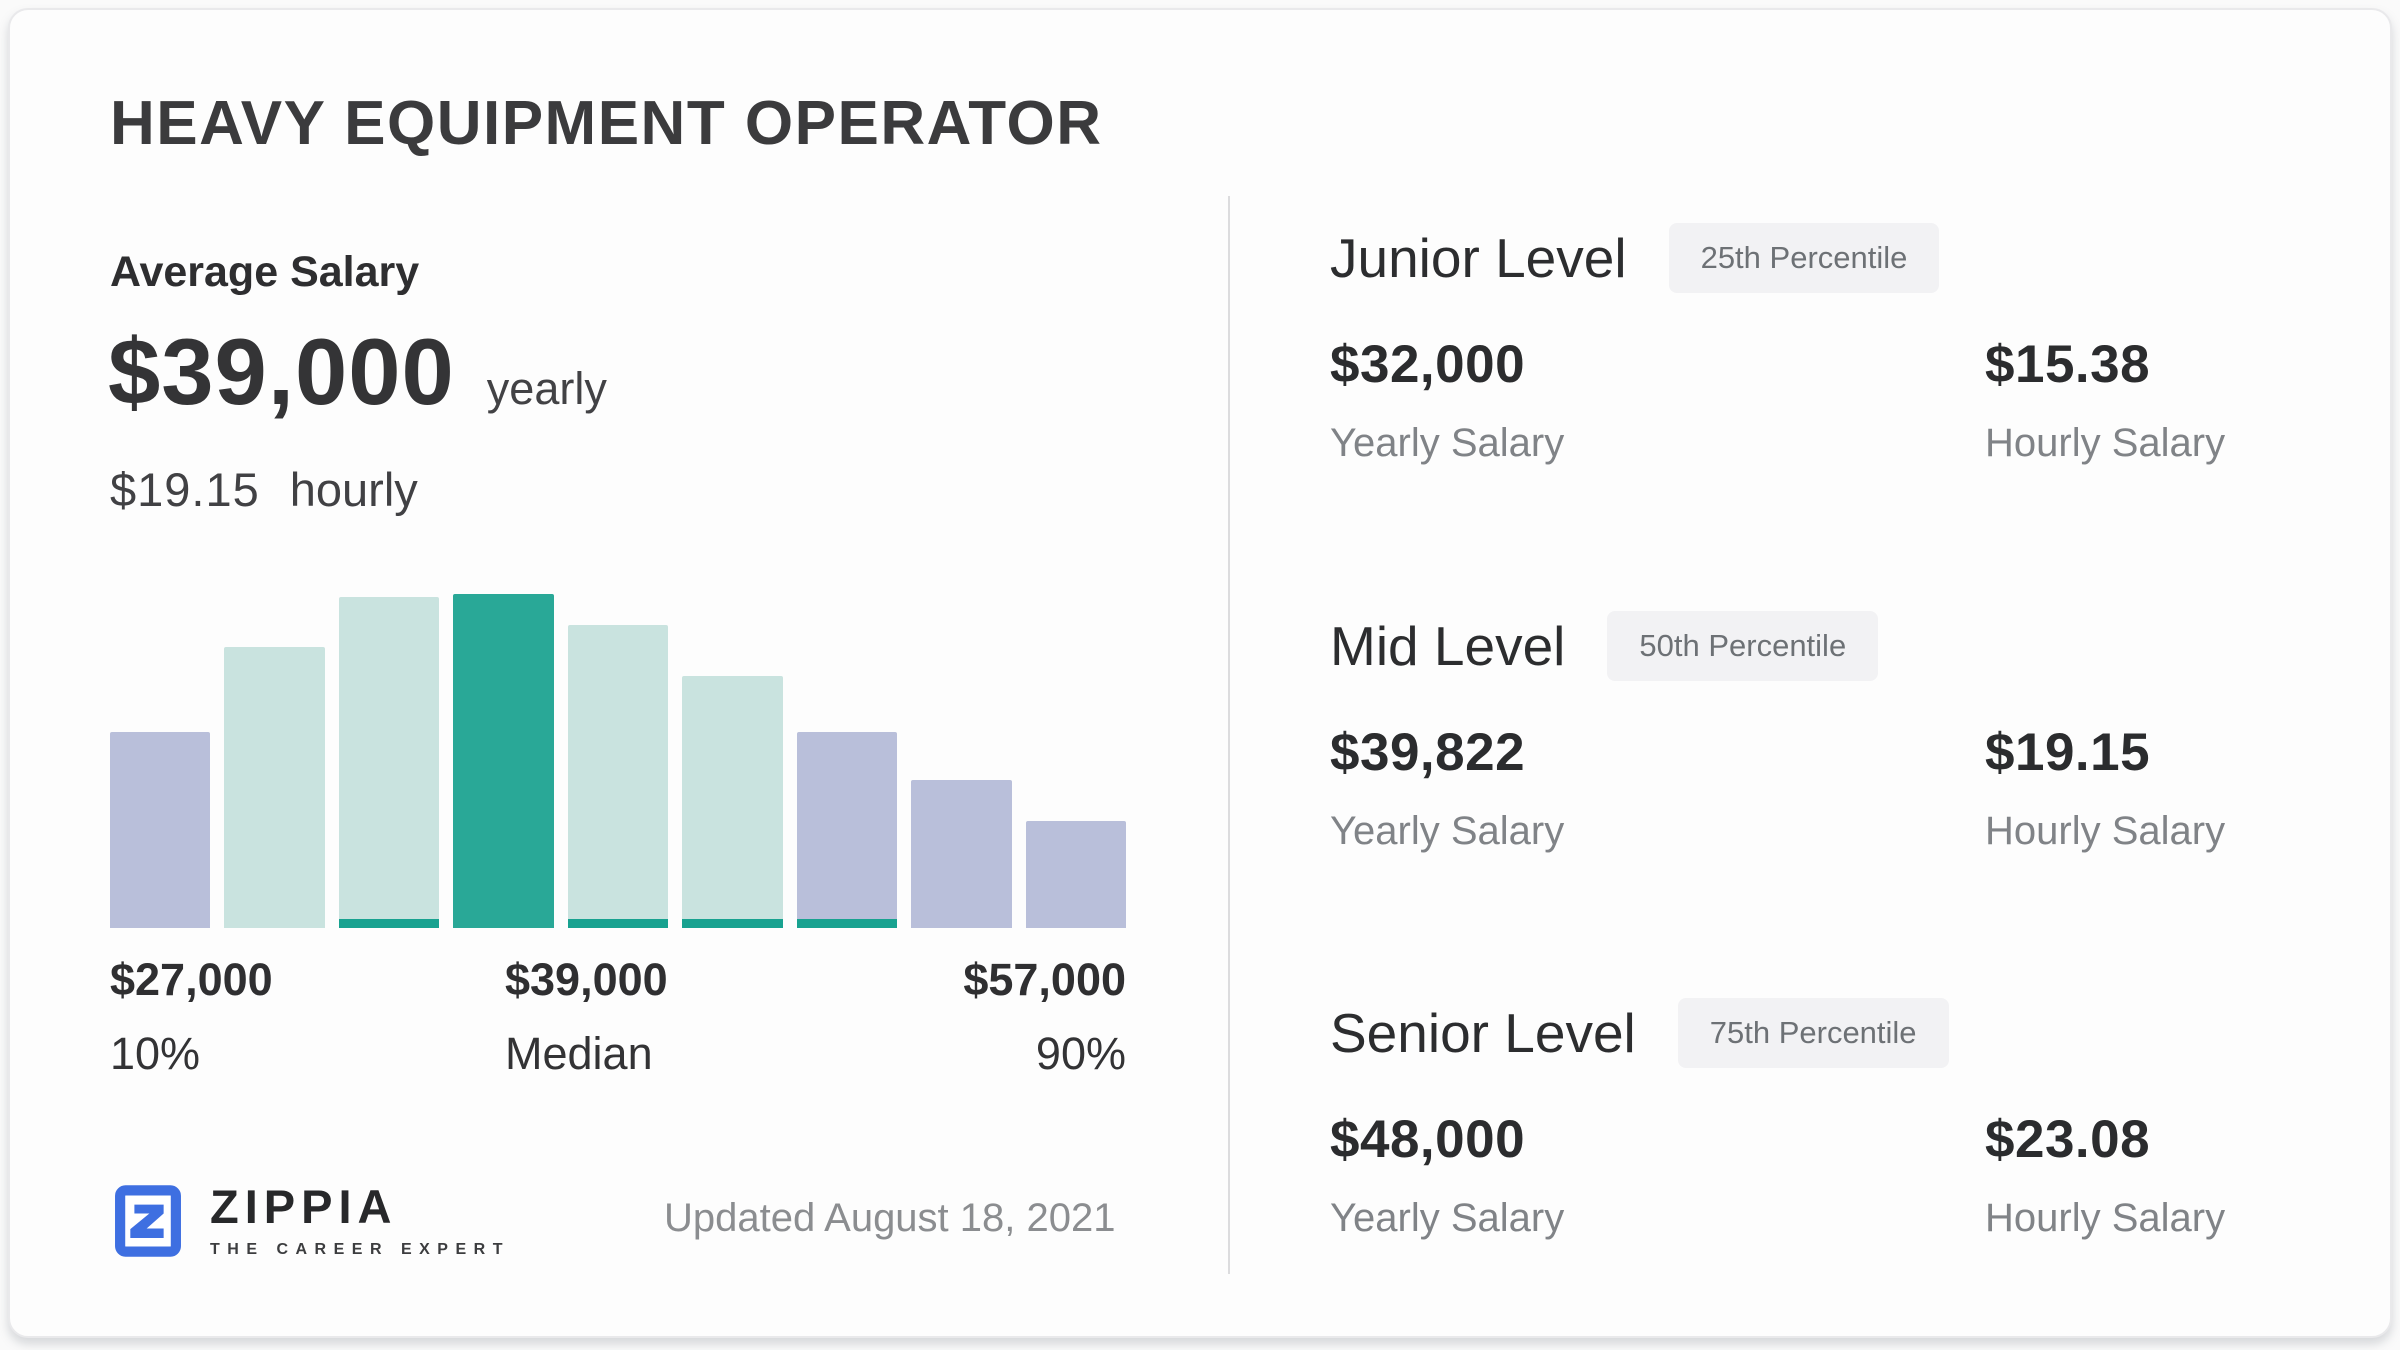  I want to click on percentile-10-caption: 10%, so click(155, 1053).